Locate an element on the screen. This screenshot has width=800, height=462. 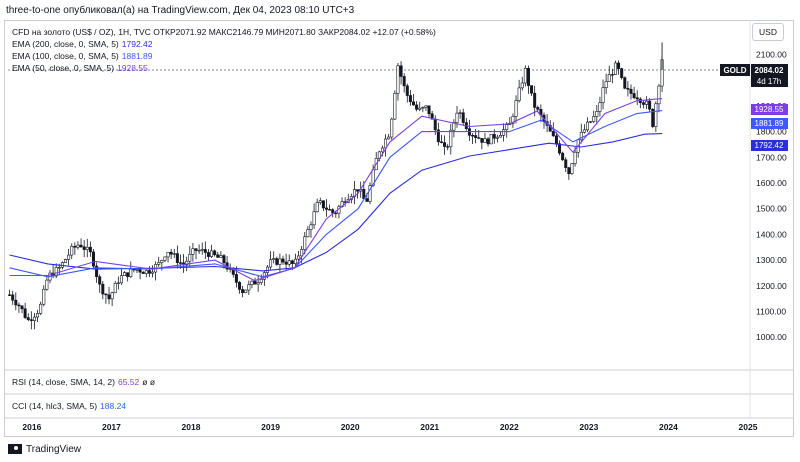
price-tag is located at coordinates (769, 70).